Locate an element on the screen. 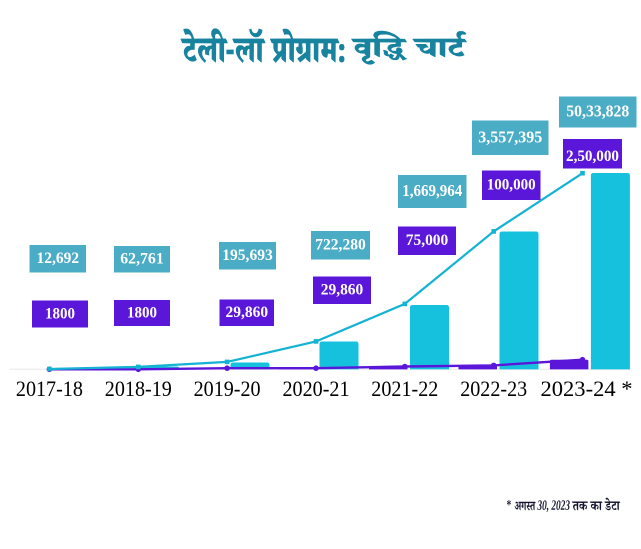 Image resolution: width=641 pixels, height=549 pixels. svg-text: 3,557,395 is located at coordinates (510, 136).